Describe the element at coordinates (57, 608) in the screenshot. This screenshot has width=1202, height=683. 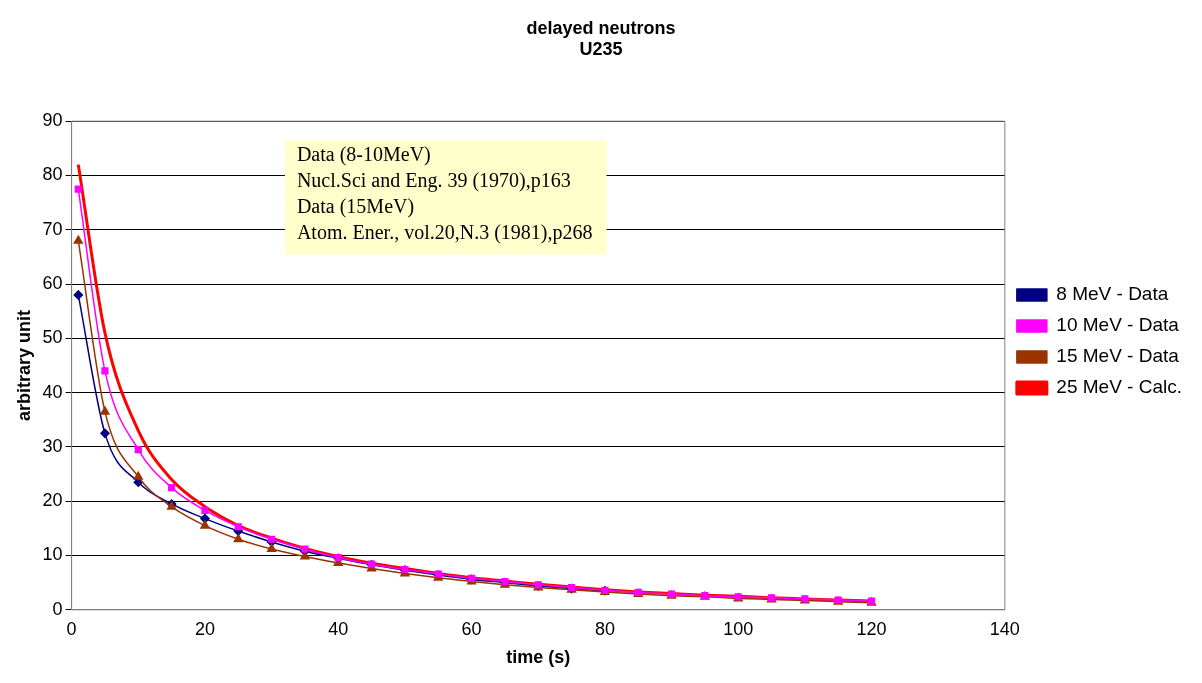
I see `y-tick-label: 0` at that location.